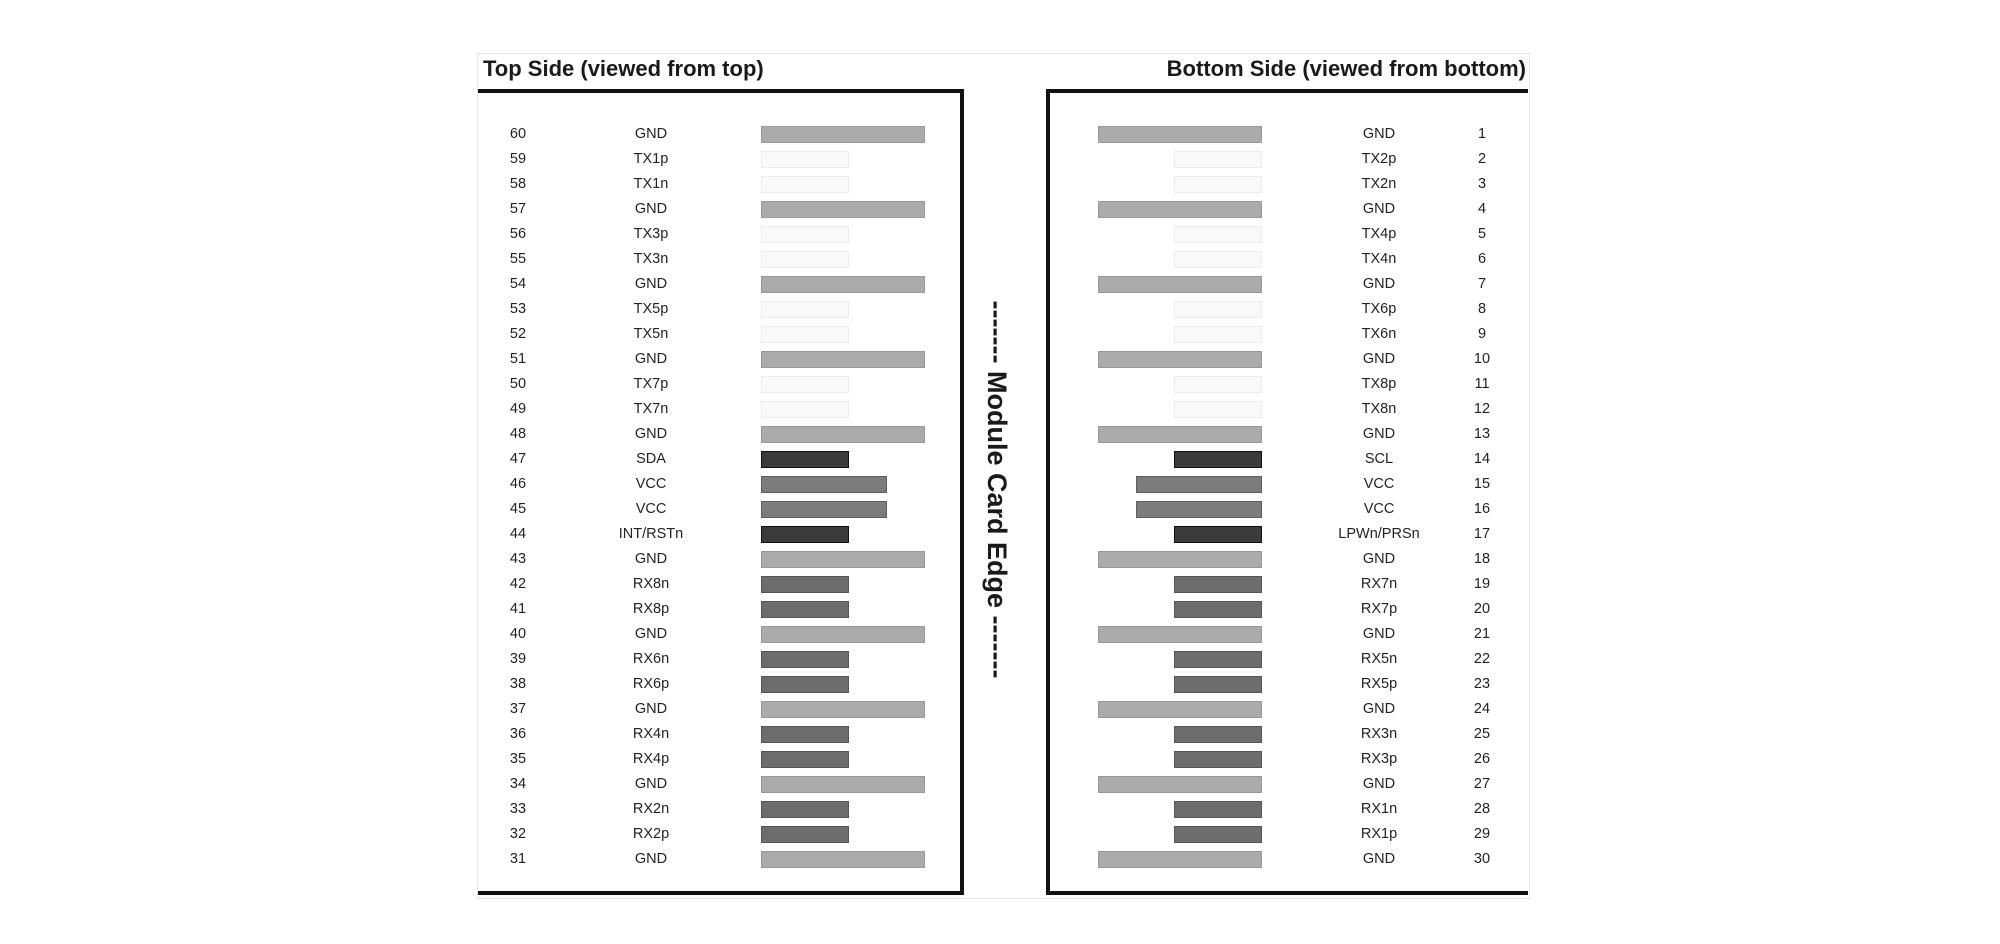 Image resolution: width=2000 pixels, height=944 pixels. Describe the element at coordinates (1289, 159) in the screenshot. I see `pin-row: 2 TX2p` at that location.